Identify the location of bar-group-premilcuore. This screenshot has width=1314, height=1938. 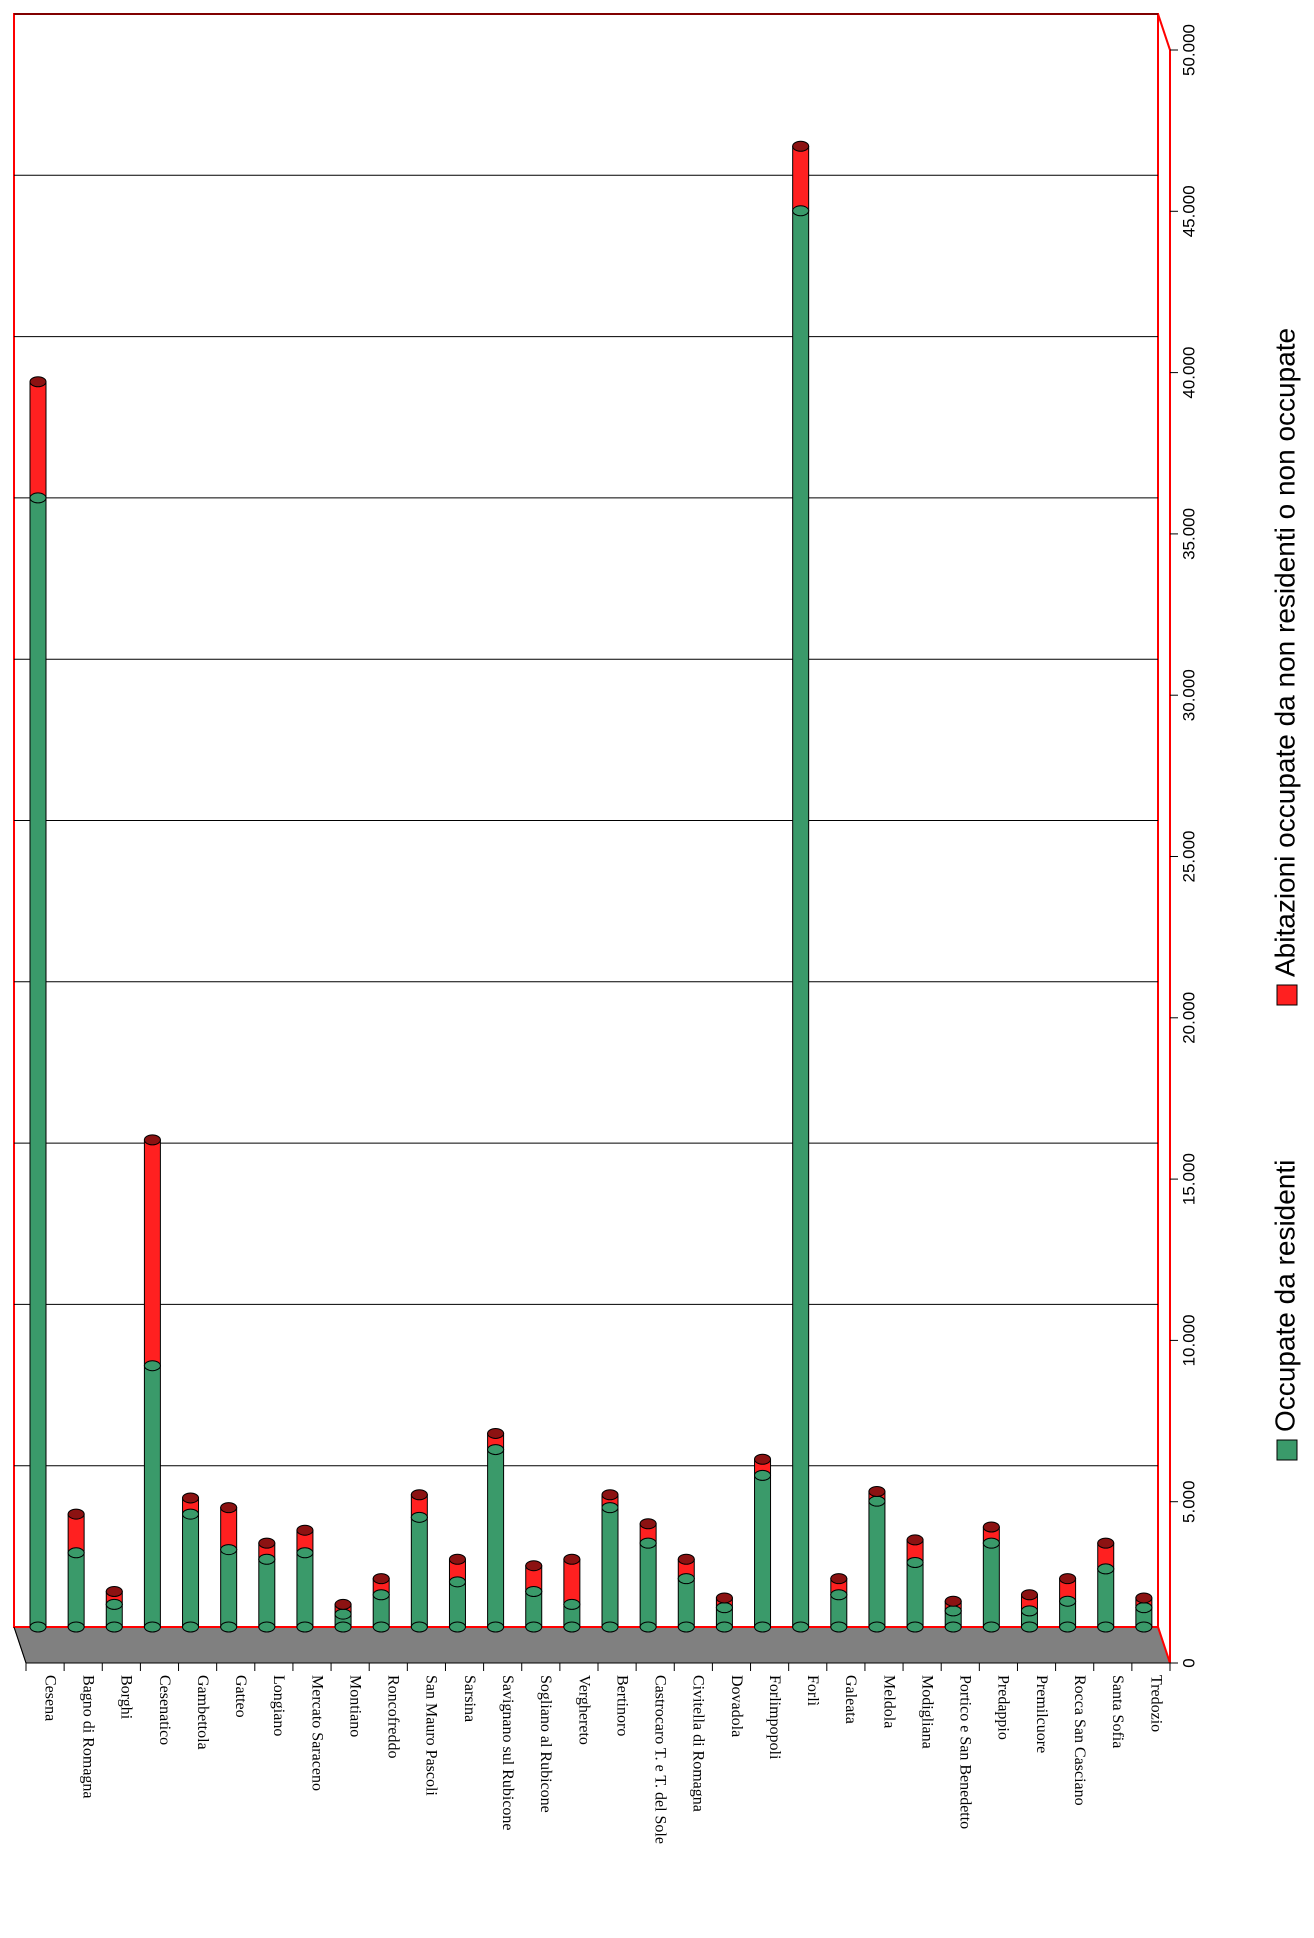
(1029, 1611).